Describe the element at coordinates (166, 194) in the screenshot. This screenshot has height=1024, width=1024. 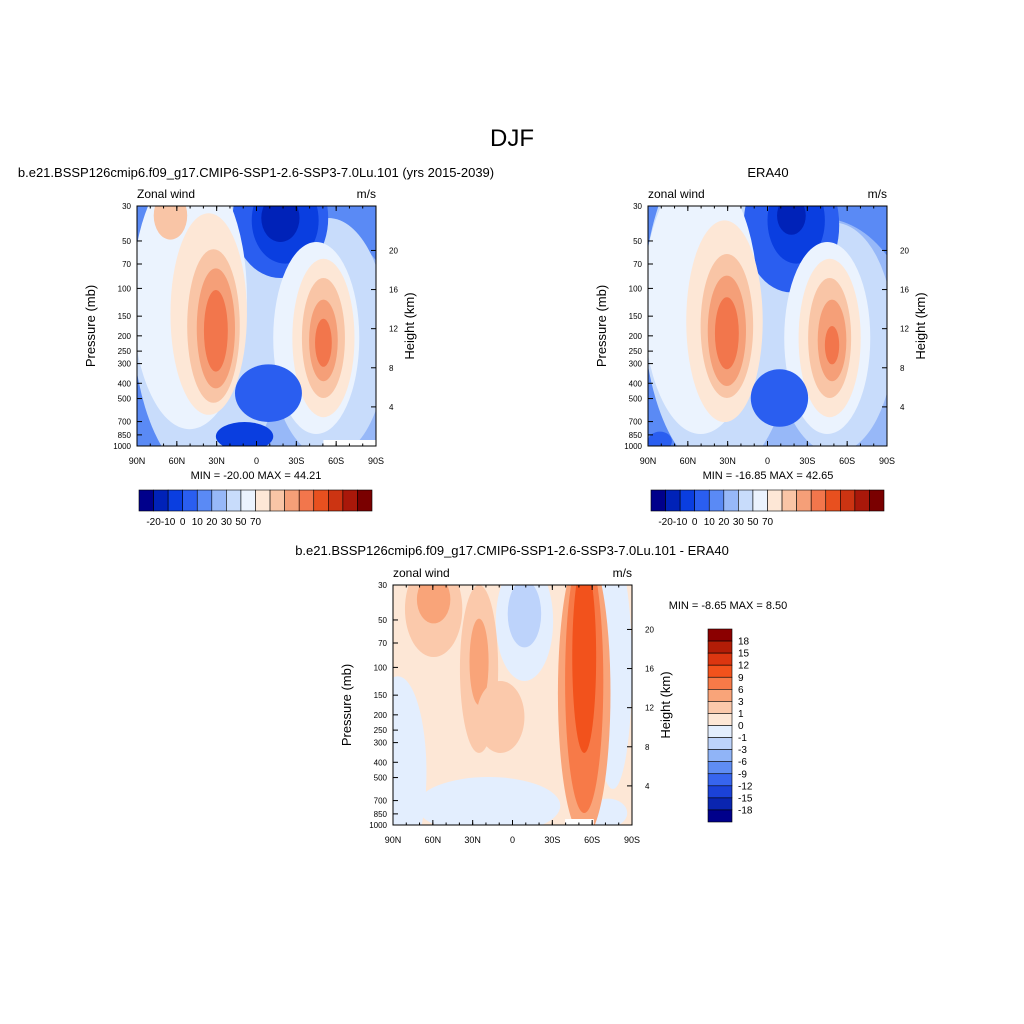
I see `left-string: Zonal wind` at that location.